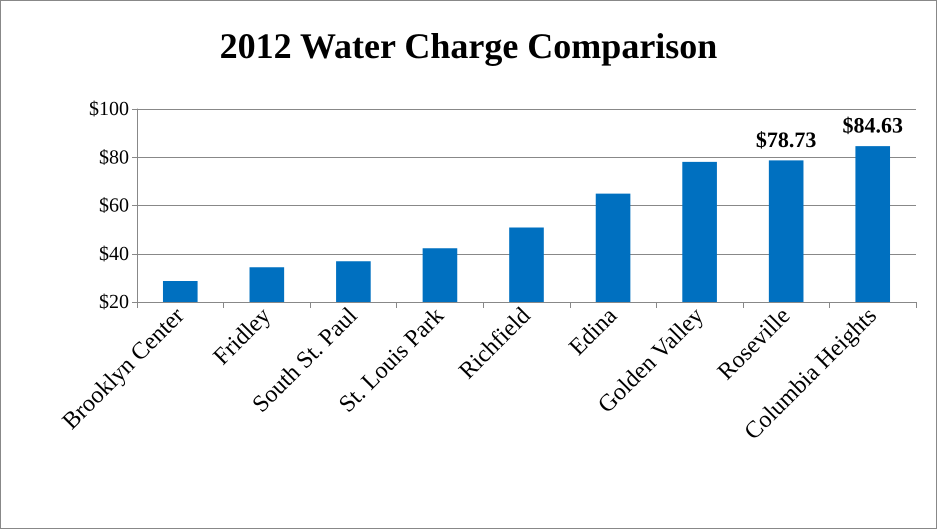 Image resolution: width=937 pixels, height=529 pixels. Describe the element at coordinates (109, 109) in the screenshot. I see `y-tick-label: $100` at that location.